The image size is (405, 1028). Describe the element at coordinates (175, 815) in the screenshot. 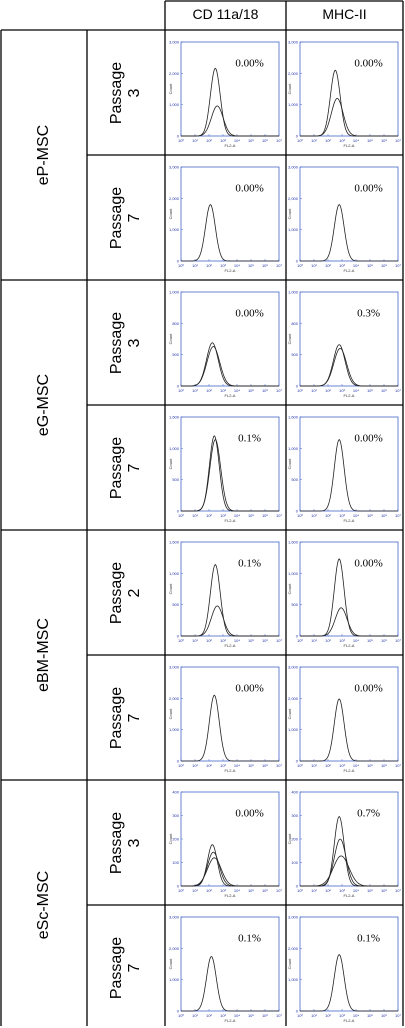

I see `y-tick-label: 300` at that location.